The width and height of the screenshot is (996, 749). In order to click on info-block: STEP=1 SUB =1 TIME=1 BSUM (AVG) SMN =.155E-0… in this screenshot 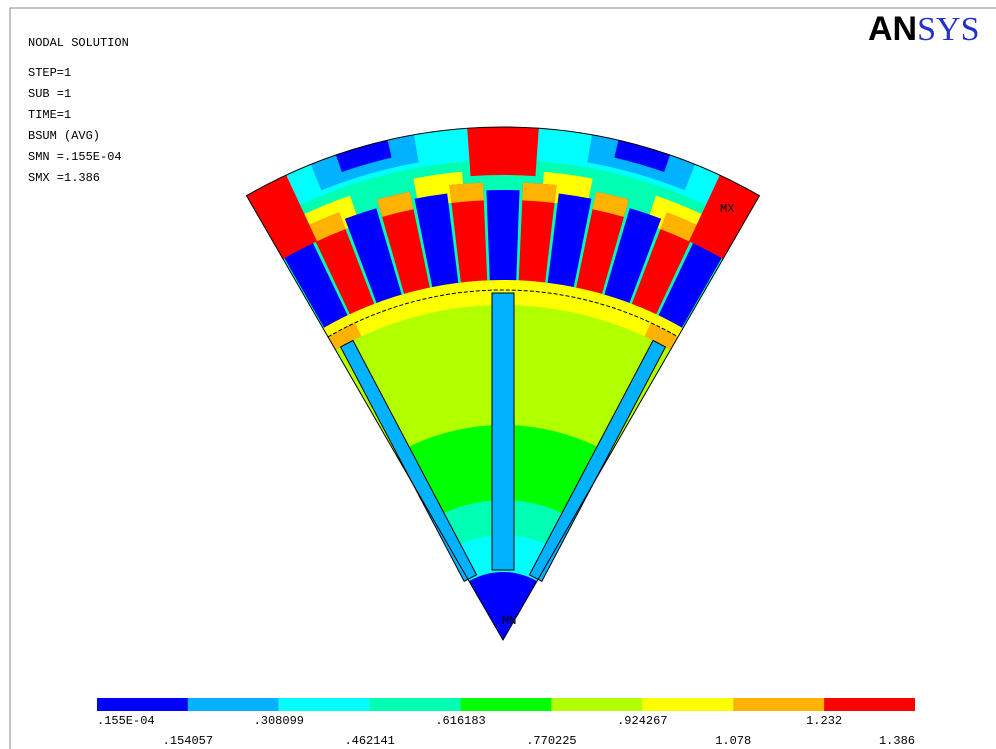, I will do `click(75, 125)`.